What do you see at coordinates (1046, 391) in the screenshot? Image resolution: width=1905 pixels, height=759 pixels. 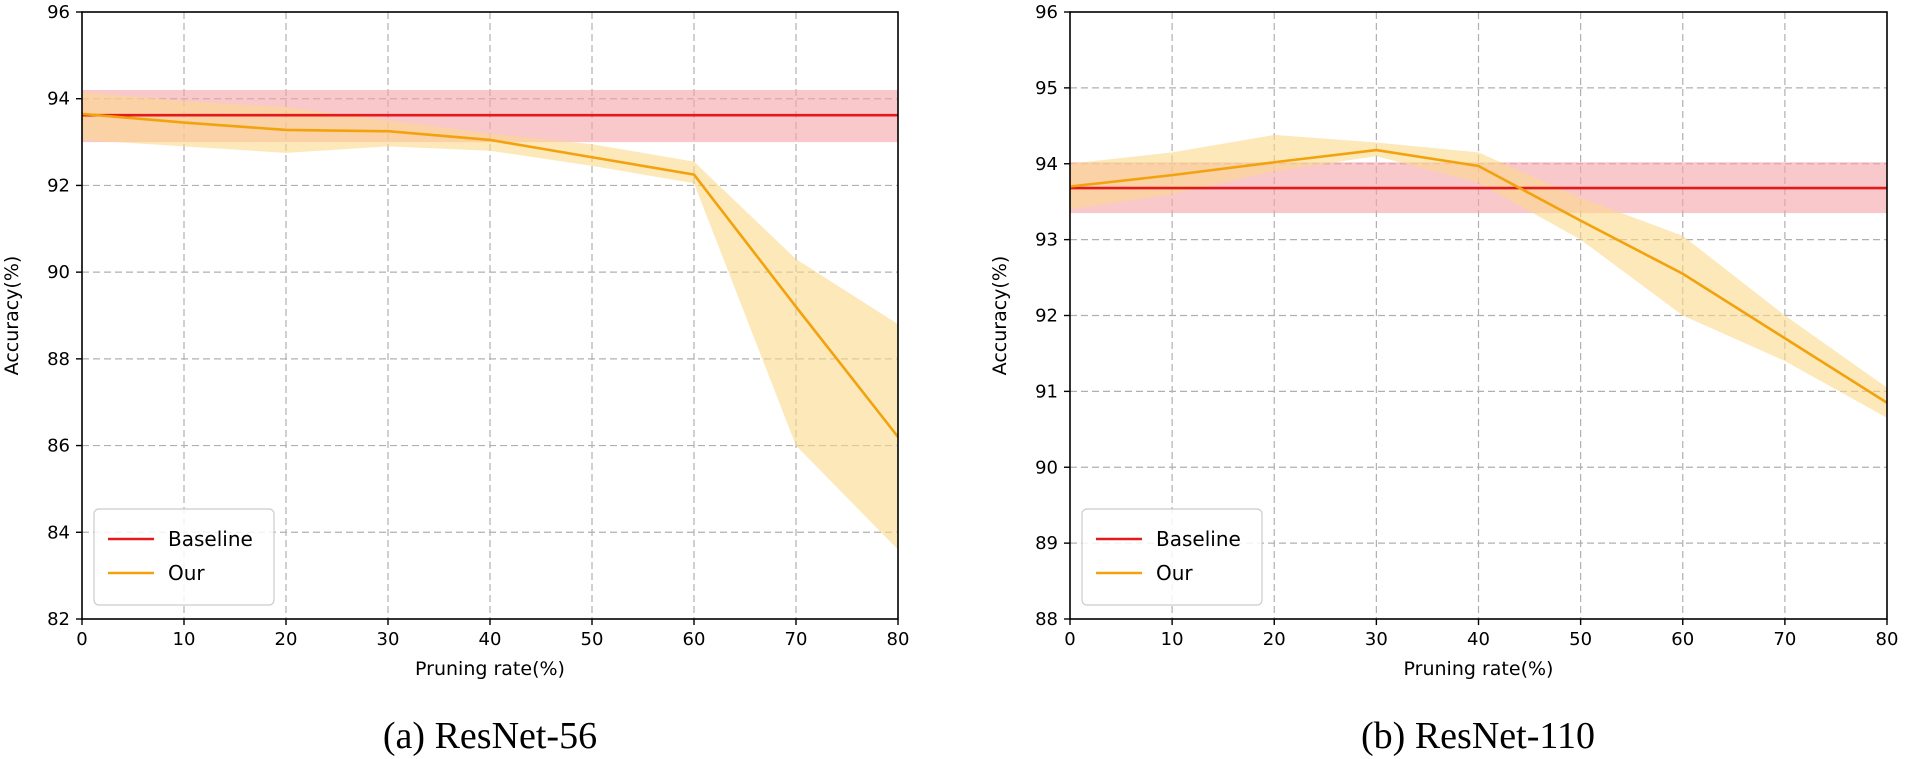 I see `y-tick-label: 91` at bounding box center [1046, 391].